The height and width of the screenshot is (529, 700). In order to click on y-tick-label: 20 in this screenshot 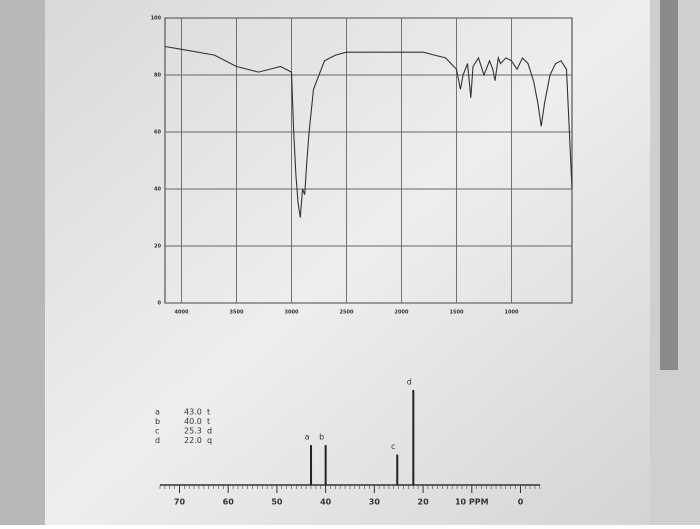, I will do `click(157, 247)`.